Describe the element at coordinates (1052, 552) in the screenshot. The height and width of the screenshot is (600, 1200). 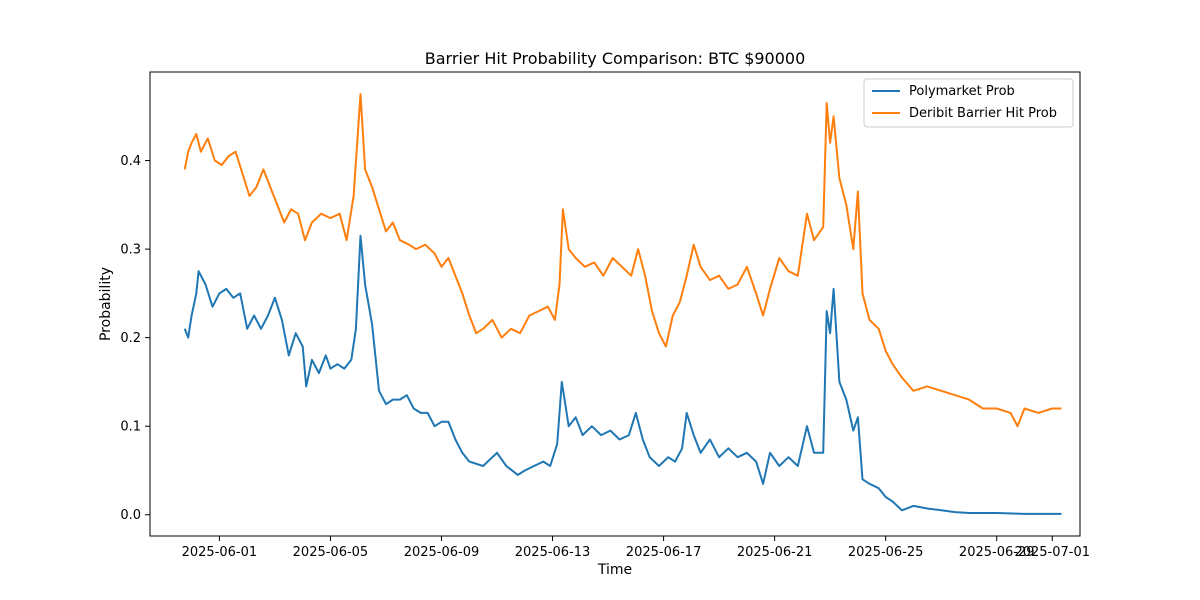
I see `x-tick-label: 2025-07-01` at that location.